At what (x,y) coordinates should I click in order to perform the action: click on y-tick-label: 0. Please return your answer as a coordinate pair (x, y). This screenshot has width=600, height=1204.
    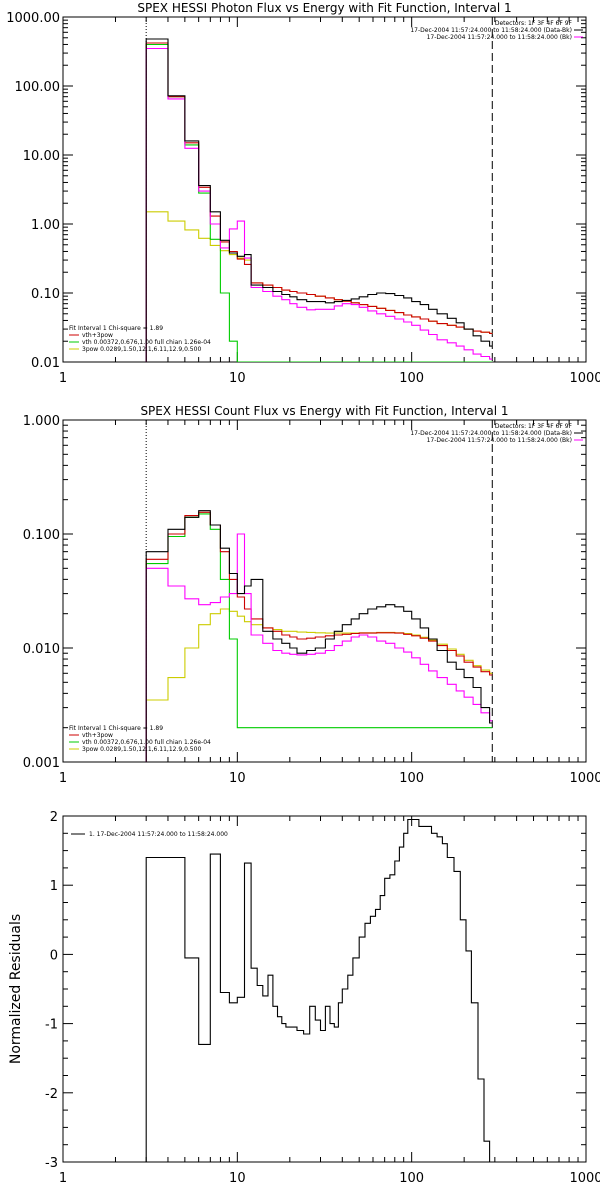
    Looking at the image, I should click on (54, 955).